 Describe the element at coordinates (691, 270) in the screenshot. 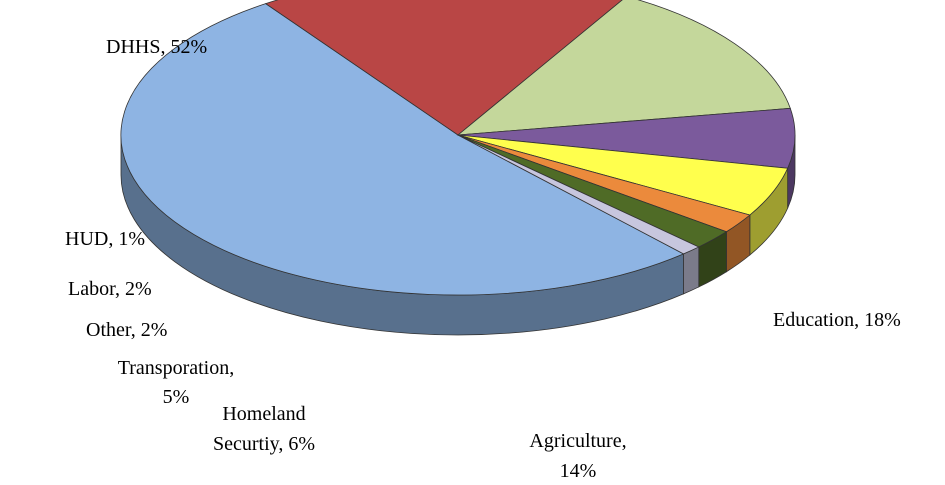

I see `pie-wall-hud` at that location.